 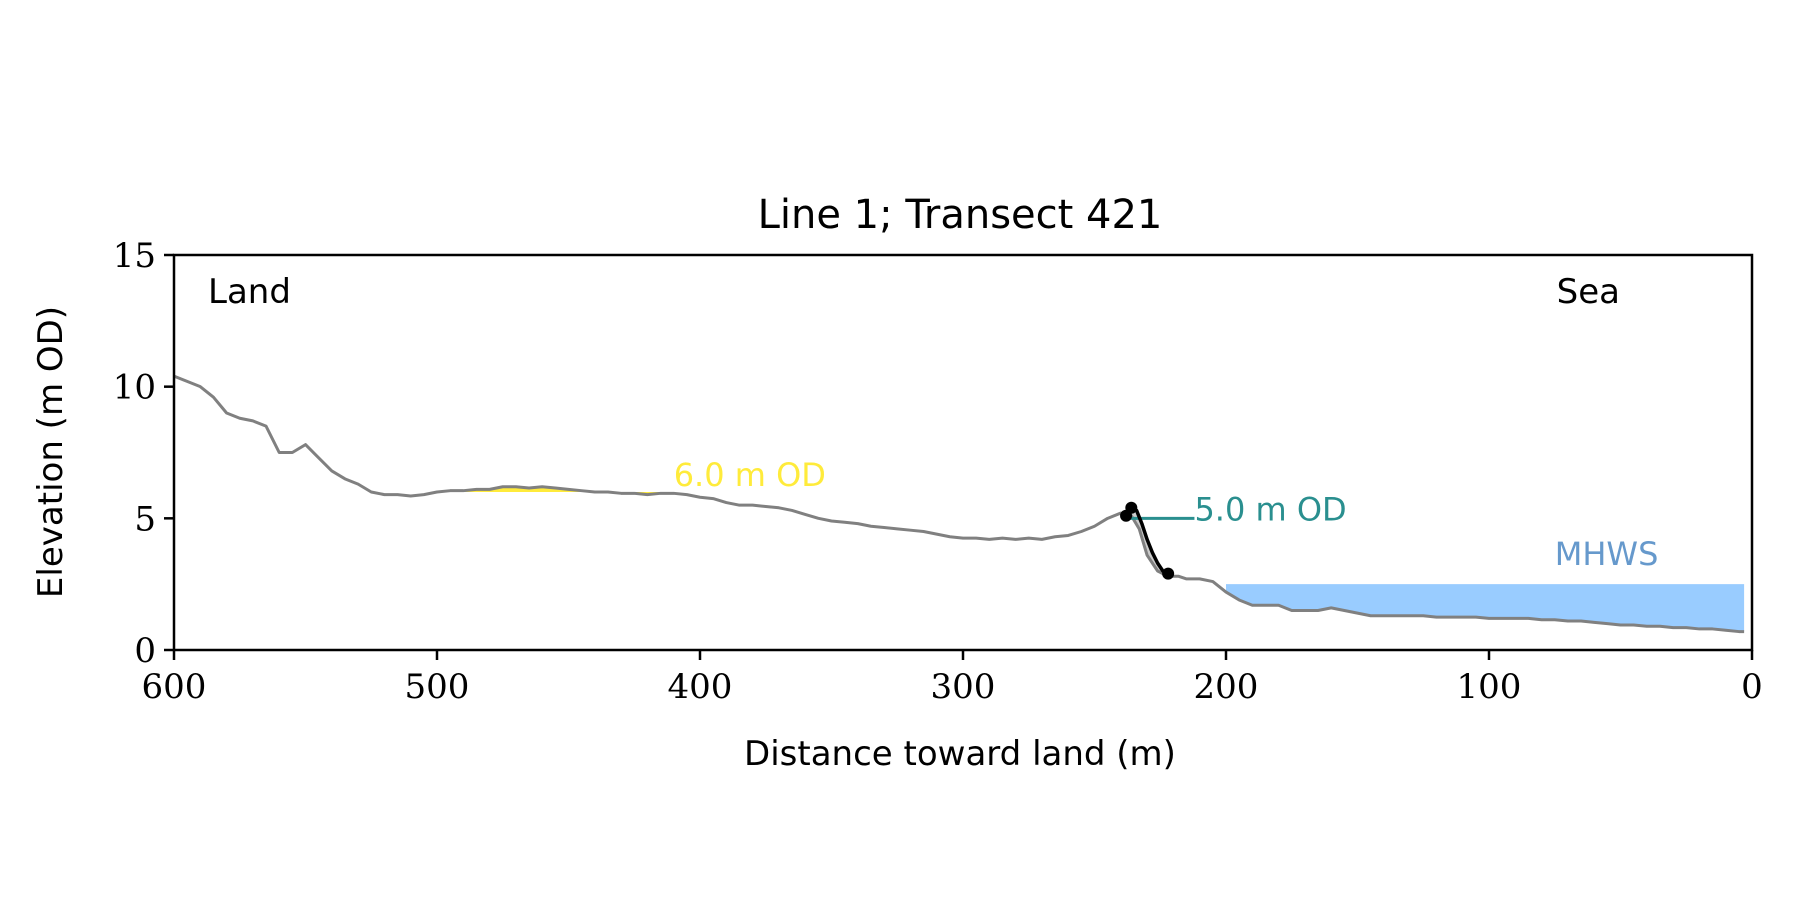 I want to click on annotation-label: 6.0 m OD, so click(x=750, y=475).